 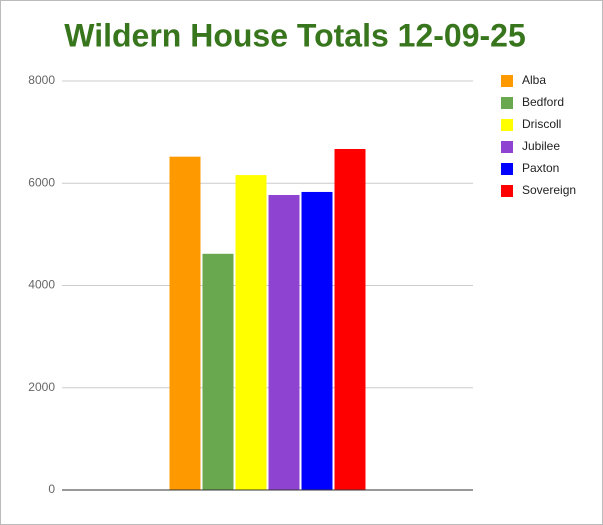 What do you see at coordinates (294, 35) in the screenshot?
I see `chart-title: Wildern House Totals 12-09-25` at bounding box center [294, 35].